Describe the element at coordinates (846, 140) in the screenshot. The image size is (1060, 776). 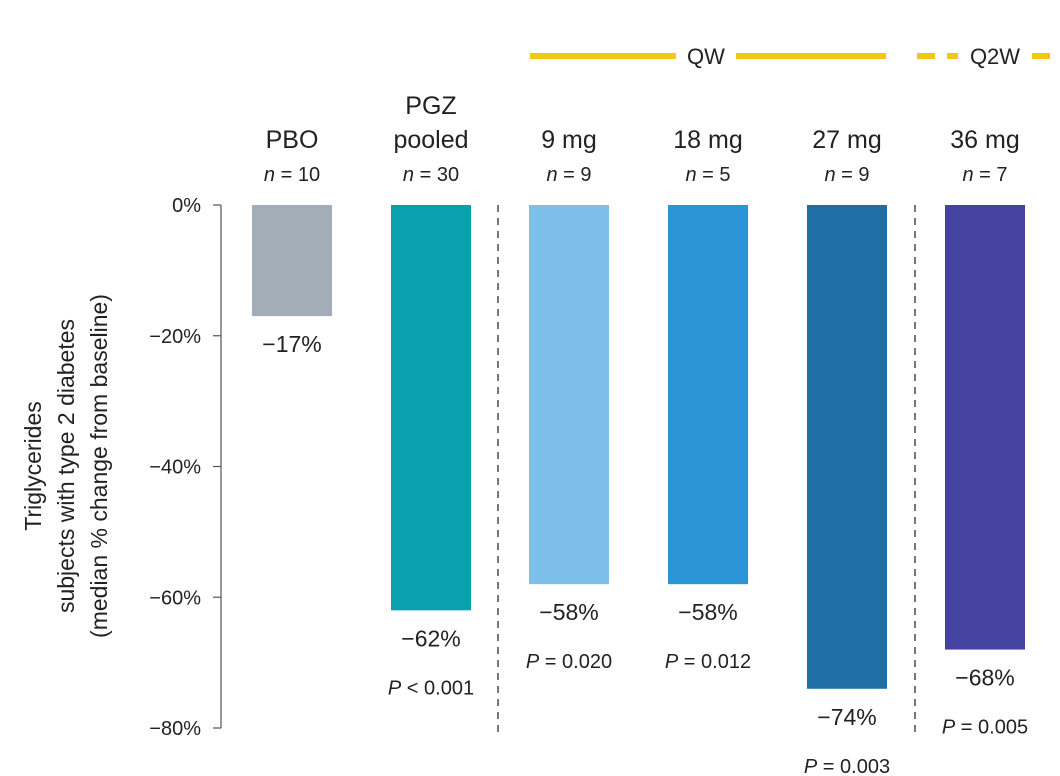
I see `category-label-27-mg: 27 mg` at that location.